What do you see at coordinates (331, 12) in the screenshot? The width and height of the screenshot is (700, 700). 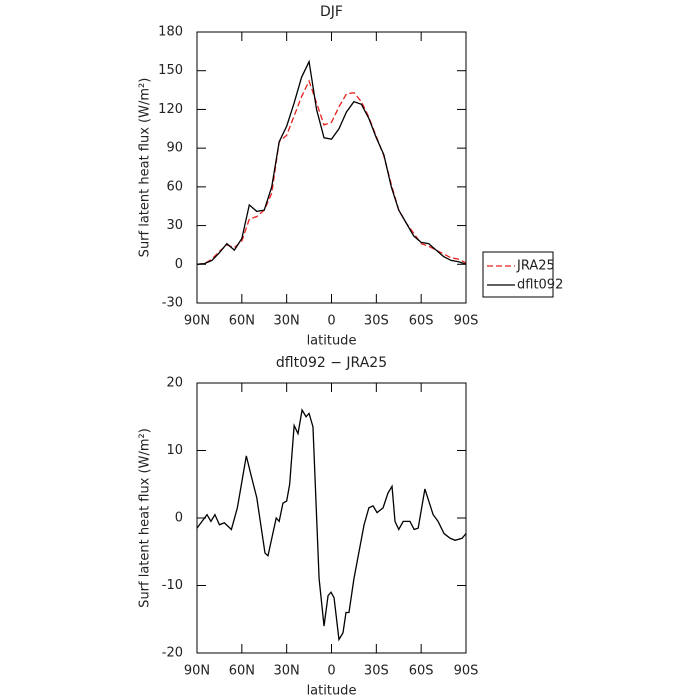 I see `chart-title: DJF` at bounding box center [331, 12].